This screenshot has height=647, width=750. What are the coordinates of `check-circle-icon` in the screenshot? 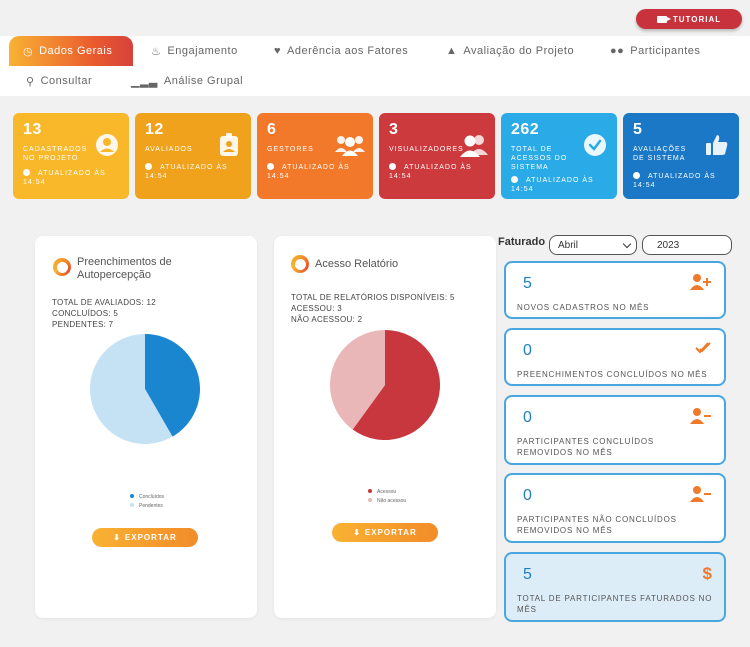 It's located at (595, 145).